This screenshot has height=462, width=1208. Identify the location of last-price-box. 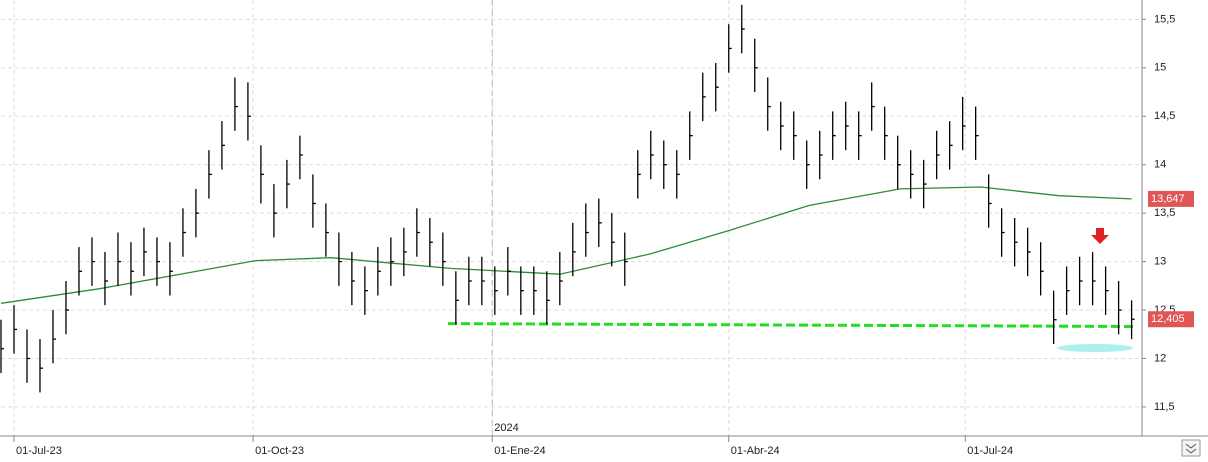
(1171, 319).